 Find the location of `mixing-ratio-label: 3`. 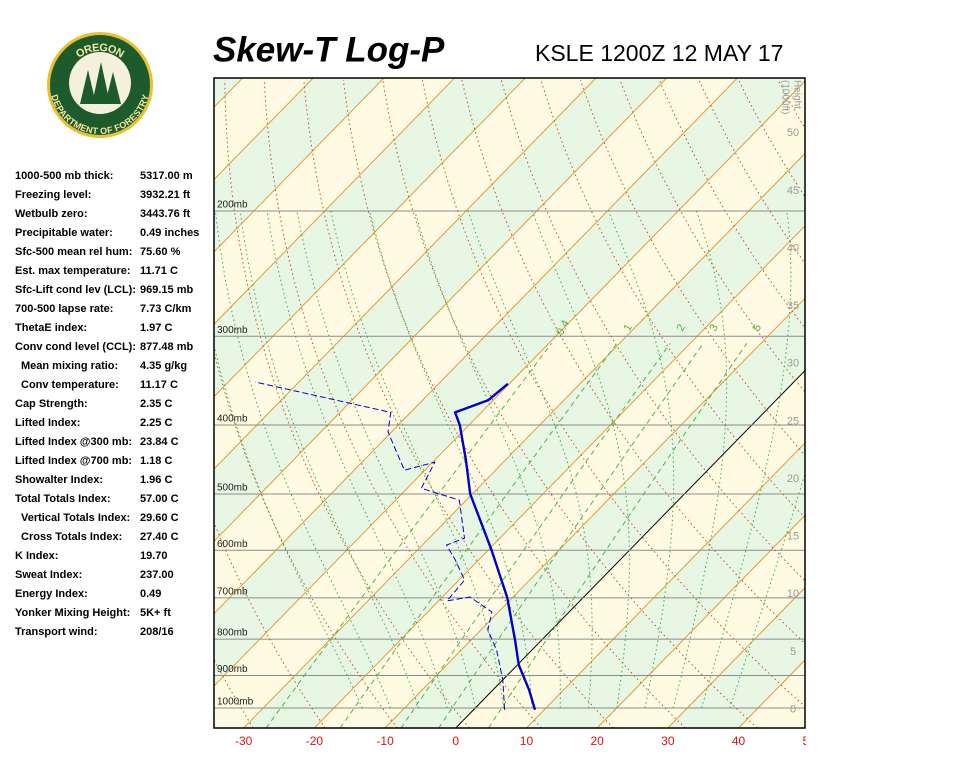

mixing-ratio-label: 3 is located at coordinates (713, 327).